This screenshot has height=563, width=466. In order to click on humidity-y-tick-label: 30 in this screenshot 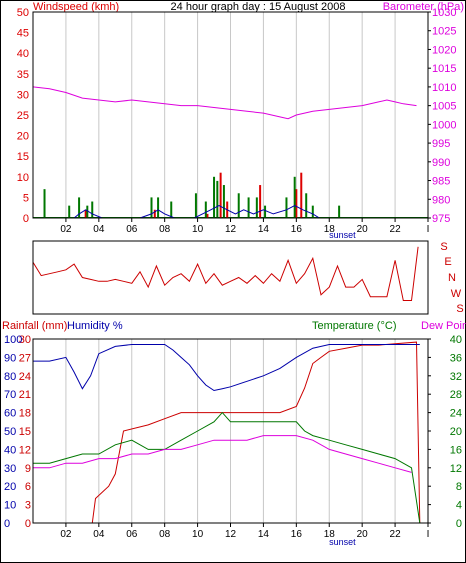, I will do `click(10, 469)`.